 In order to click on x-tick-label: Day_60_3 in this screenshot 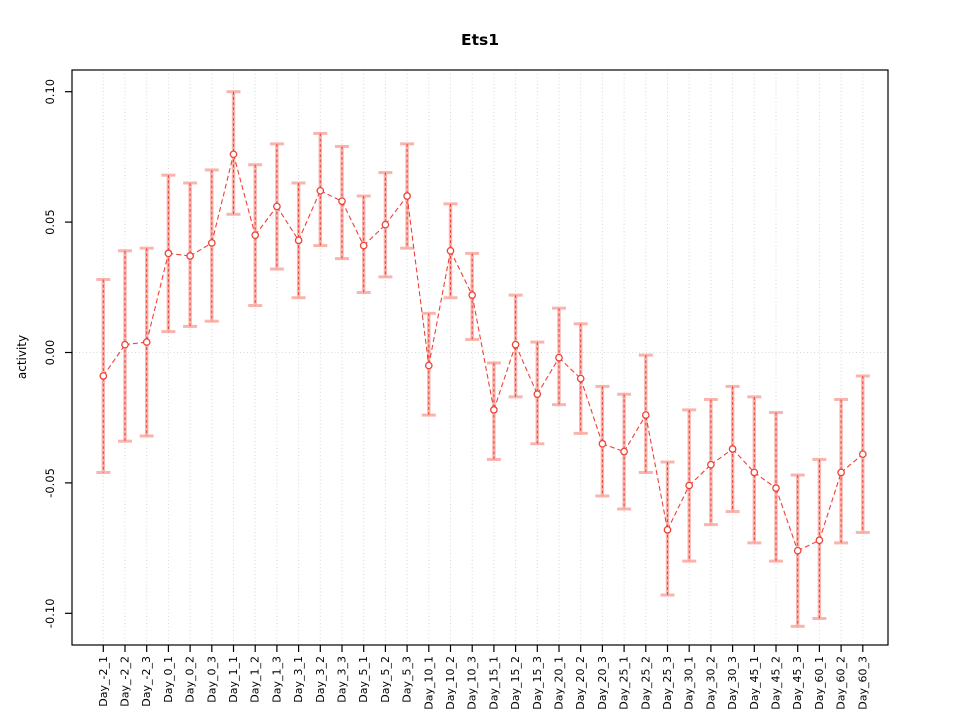, I will do `click(862, 683)`.